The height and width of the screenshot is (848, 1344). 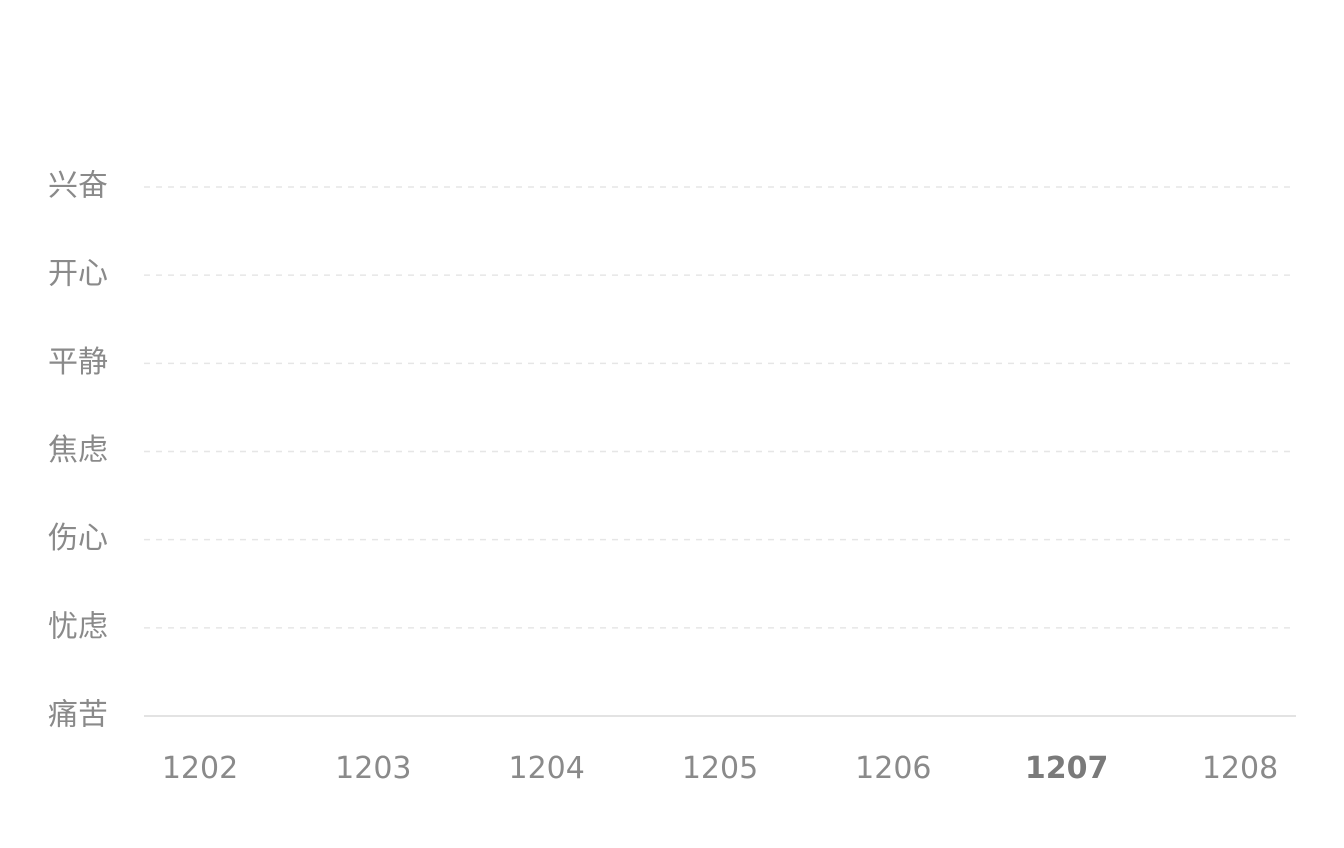 I want to click on x-axis-labels: 1202 1203 1204 1205 1206 1207 1208, so click(x=720, y=768).